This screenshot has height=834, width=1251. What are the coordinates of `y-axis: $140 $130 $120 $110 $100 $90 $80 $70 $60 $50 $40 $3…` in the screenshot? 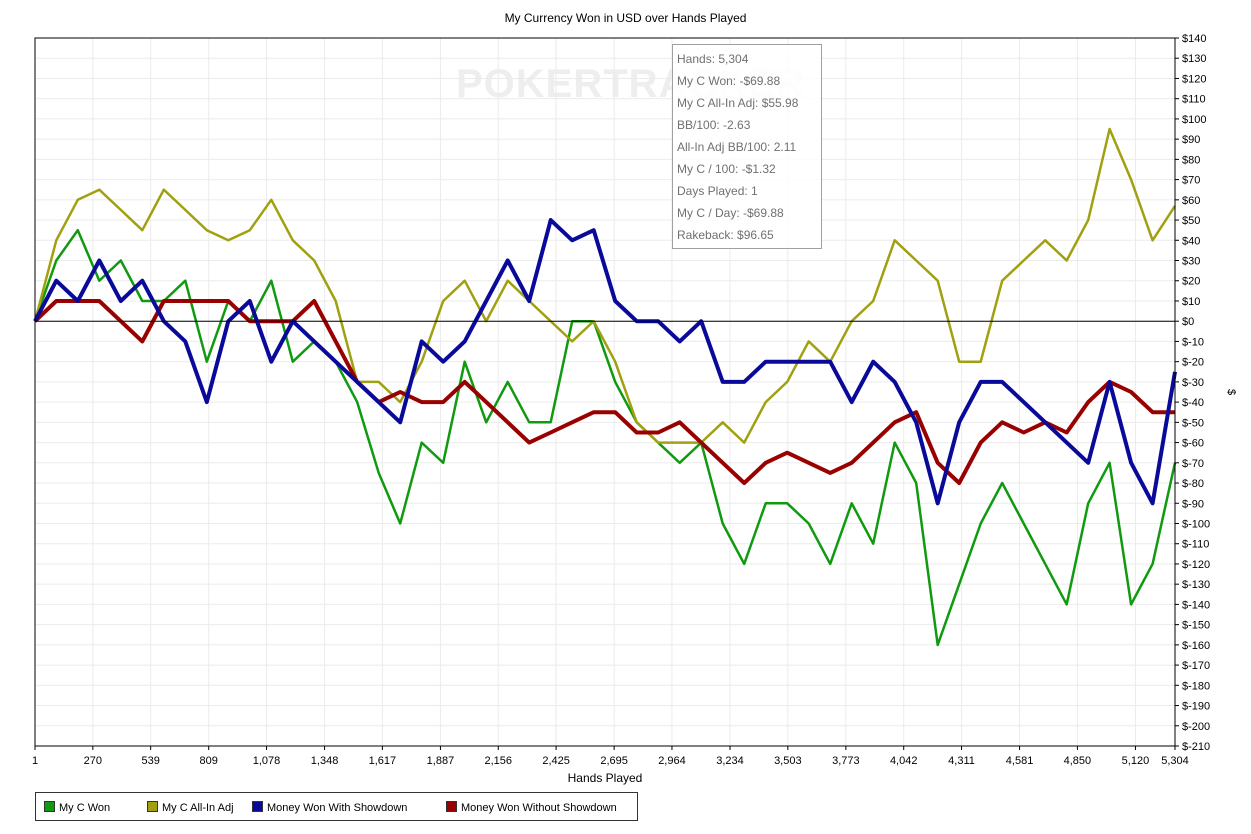 It's located at (1192, 393).